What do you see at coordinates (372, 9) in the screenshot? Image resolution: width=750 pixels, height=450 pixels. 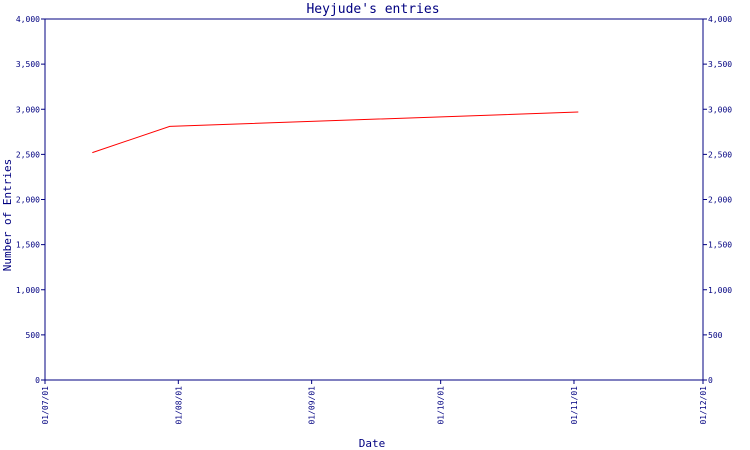 I see `chart-title: Heyjude's entries` at bounding box center [372, 9].